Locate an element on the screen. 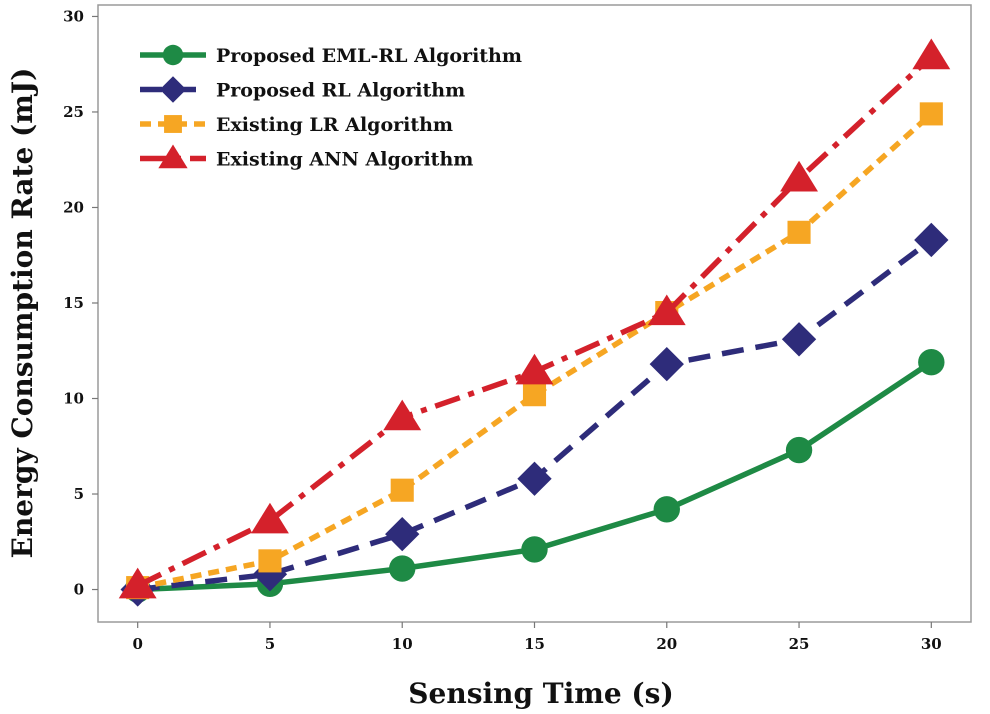 The height and width of the screenshot is (714, 990). legend-label: Proposed RL Algorithm is located at coordinates (340, 91).